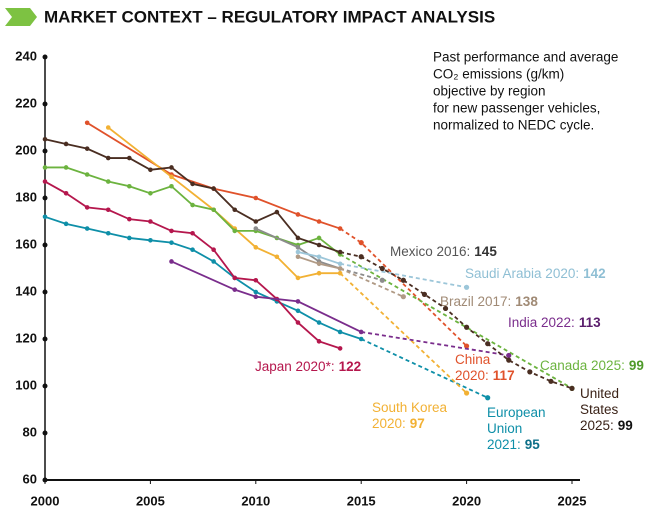 The width and height of the screenshot is (667, 516). Describe the element at coordinates (513, 125) in the screenshot. I see `subtitle: normalized to NEDC cycle.` at that location.